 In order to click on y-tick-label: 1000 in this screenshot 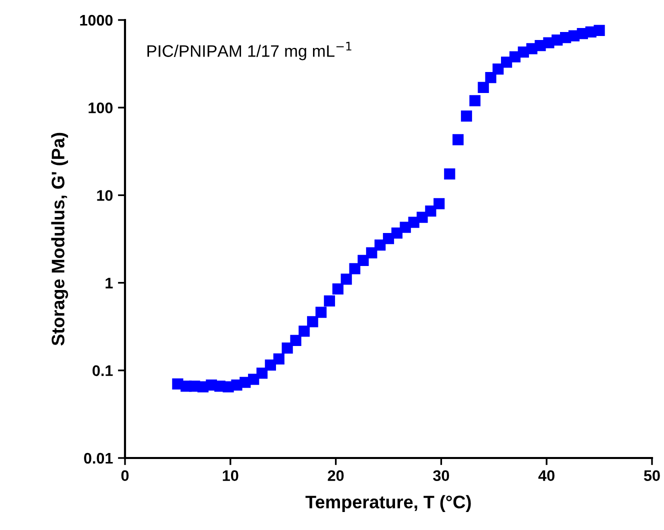, I will do `click(96, 20)`.